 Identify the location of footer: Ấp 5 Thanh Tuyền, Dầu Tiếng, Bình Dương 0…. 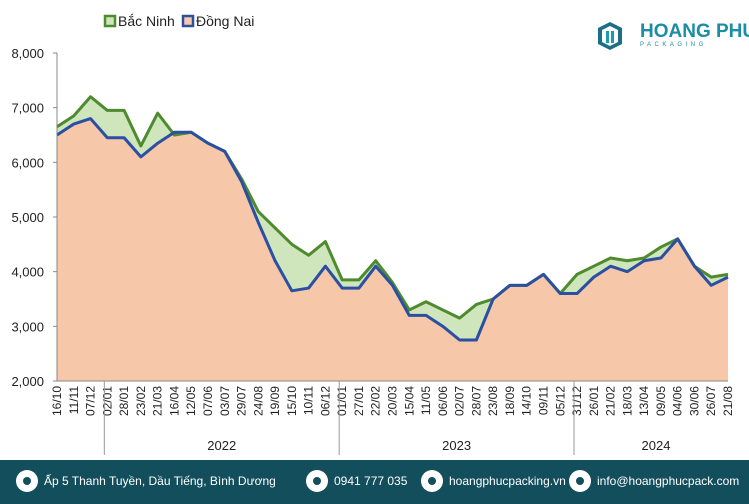
(374, 482).